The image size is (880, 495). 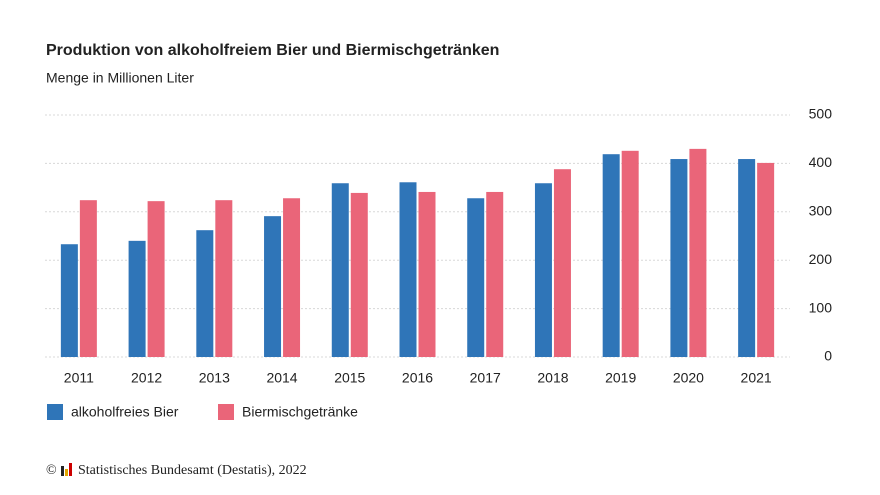 I want to click on chart-subtitle: Menge in Millionen Liter, so click(x=120, y=78).